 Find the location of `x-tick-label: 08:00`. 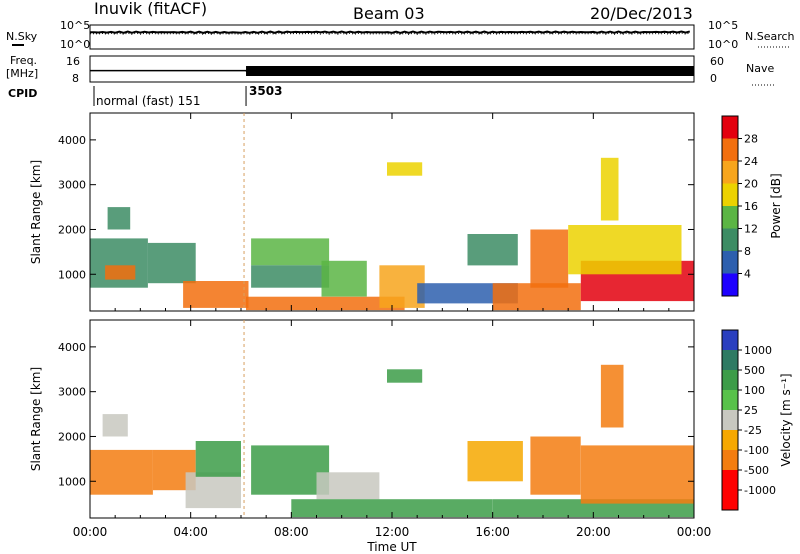

x-tick-label: 08:00 is located at coordinates (291, 532).